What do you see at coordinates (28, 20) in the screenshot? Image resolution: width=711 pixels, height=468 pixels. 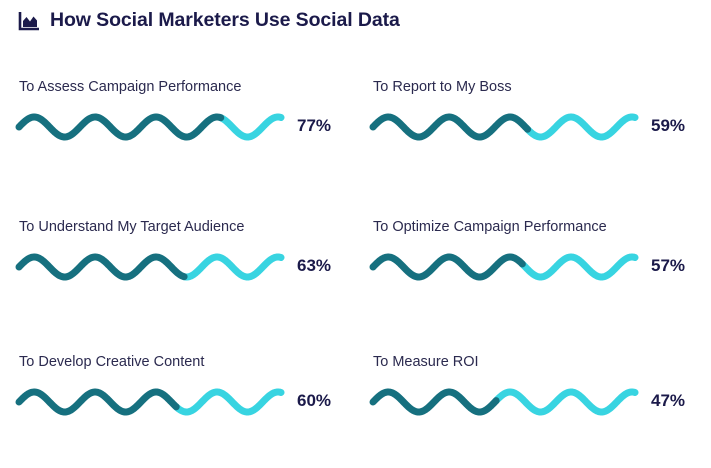 I see `area-chart-icon` at bounding box center [28, 20].